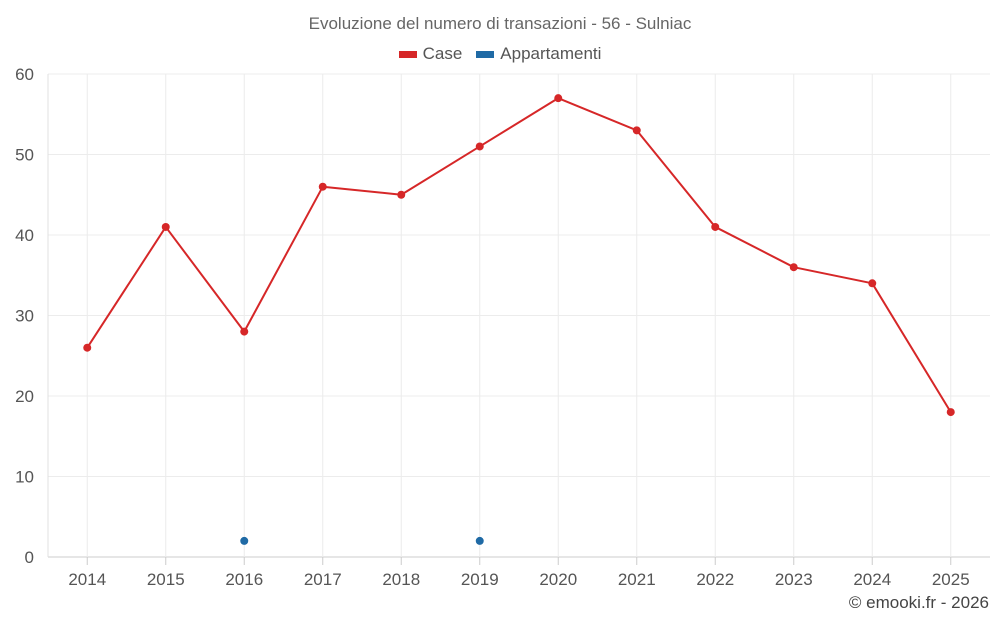  What do you see at coordinates (480, 579) in the screenshot?
I see `x-tick-label: 2019` at bounding box center [480, 579].